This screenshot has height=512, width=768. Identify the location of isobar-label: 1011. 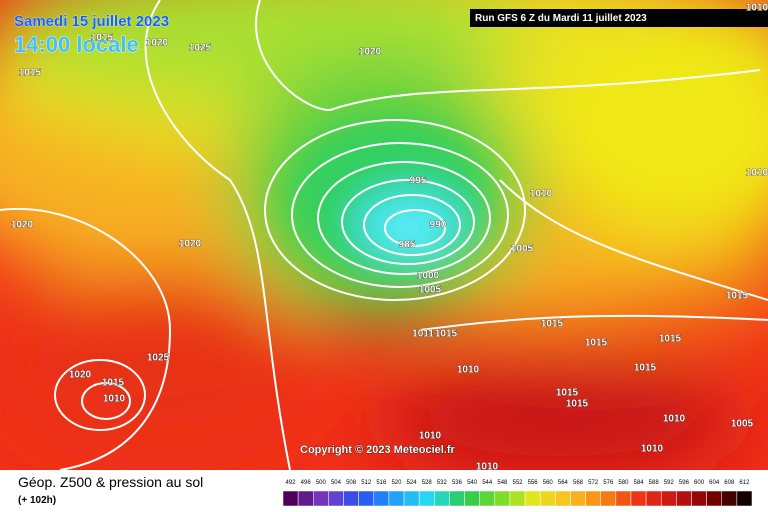
(423, 334).